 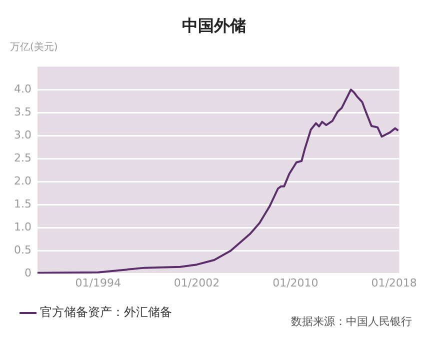 What do you see at coordinates (295, 283) in the screenshot?
I see `x-tick-label: 01/2010` at bounding box center [295, 283].